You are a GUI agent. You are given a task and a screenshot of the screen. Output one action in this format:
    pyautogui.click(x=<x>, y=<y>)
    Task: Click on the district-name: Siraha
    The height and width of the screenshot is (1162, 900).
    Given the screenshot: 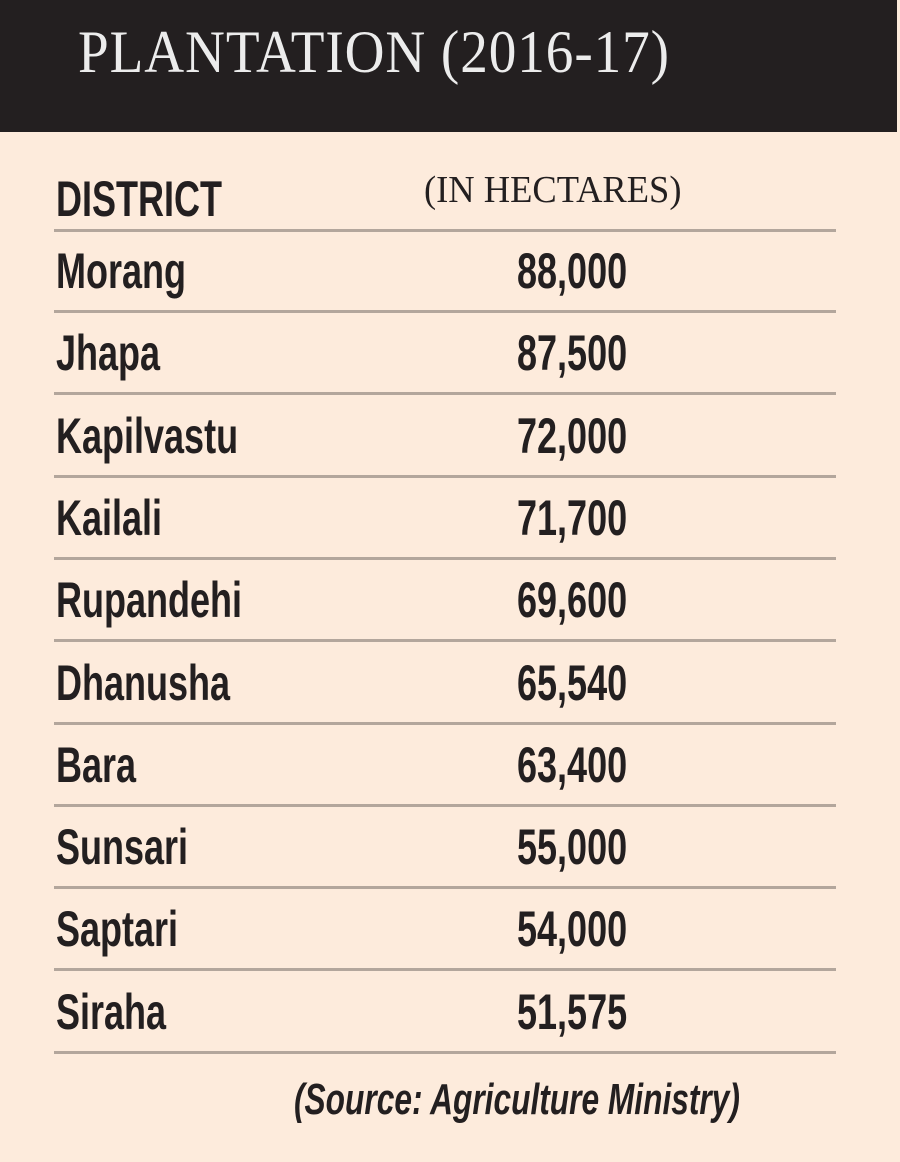 What is the action you would take?
    pyautogui.click(x=111, y=1011)
    